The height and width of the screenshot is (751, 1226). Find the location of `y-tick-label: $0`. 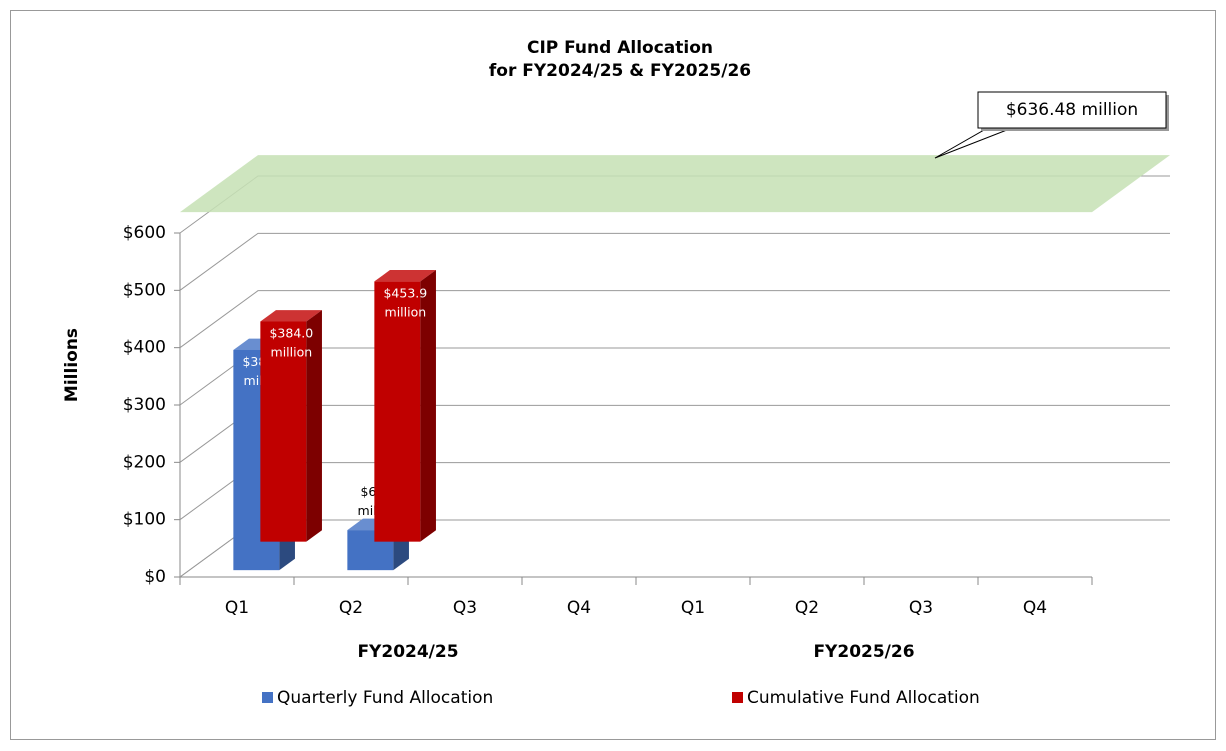

y-tick-label: $0 is located at coordinates (155, 577).